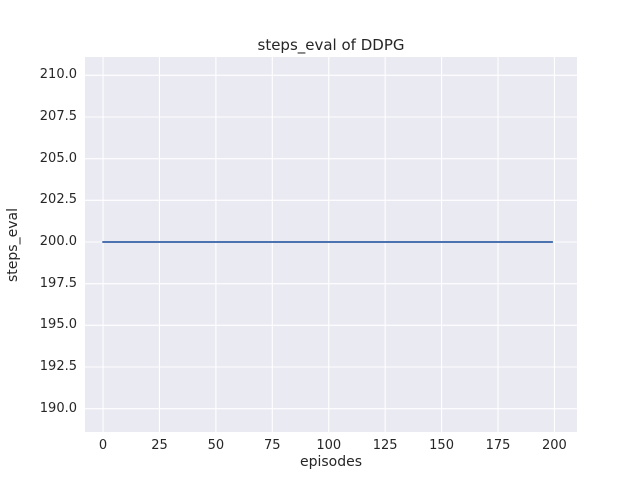 The height and width of the screenshot is (480, 640). What do you see at coordinates (58, 325) in the screenshot?
I see `y-tick-label: 195.0` at bounding box center [58, 325].